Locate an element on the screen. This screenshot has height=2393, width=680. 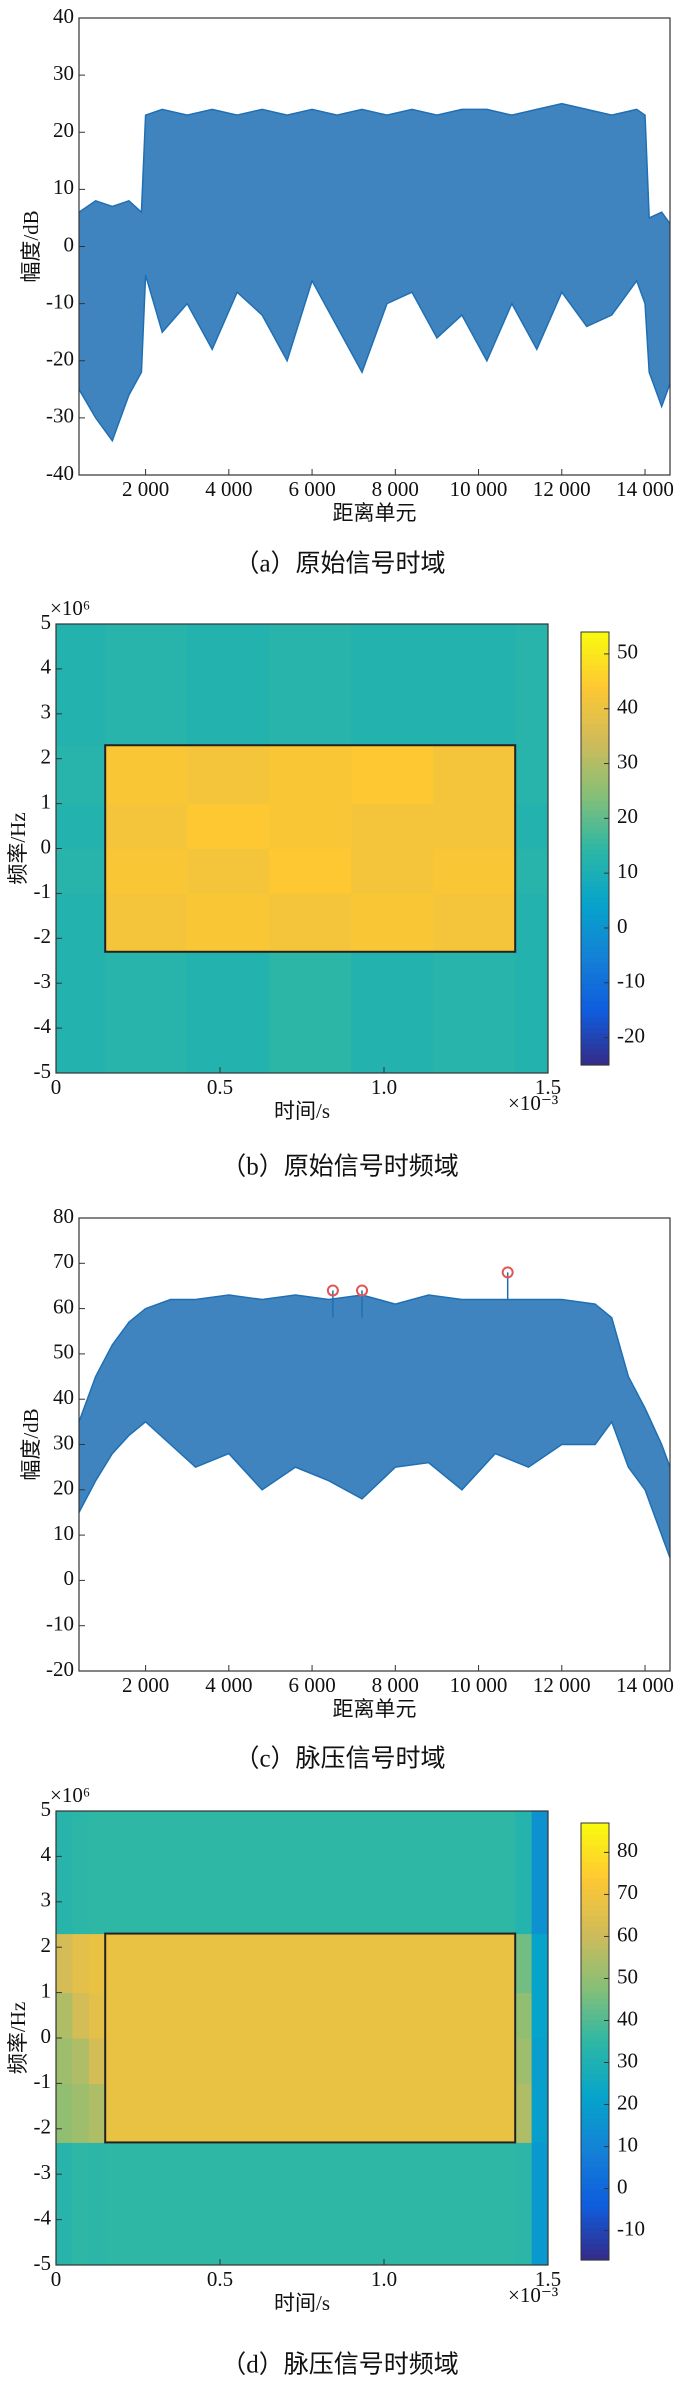
y-axis-label: 幅度/dB is located at coordinates (31, 1444).